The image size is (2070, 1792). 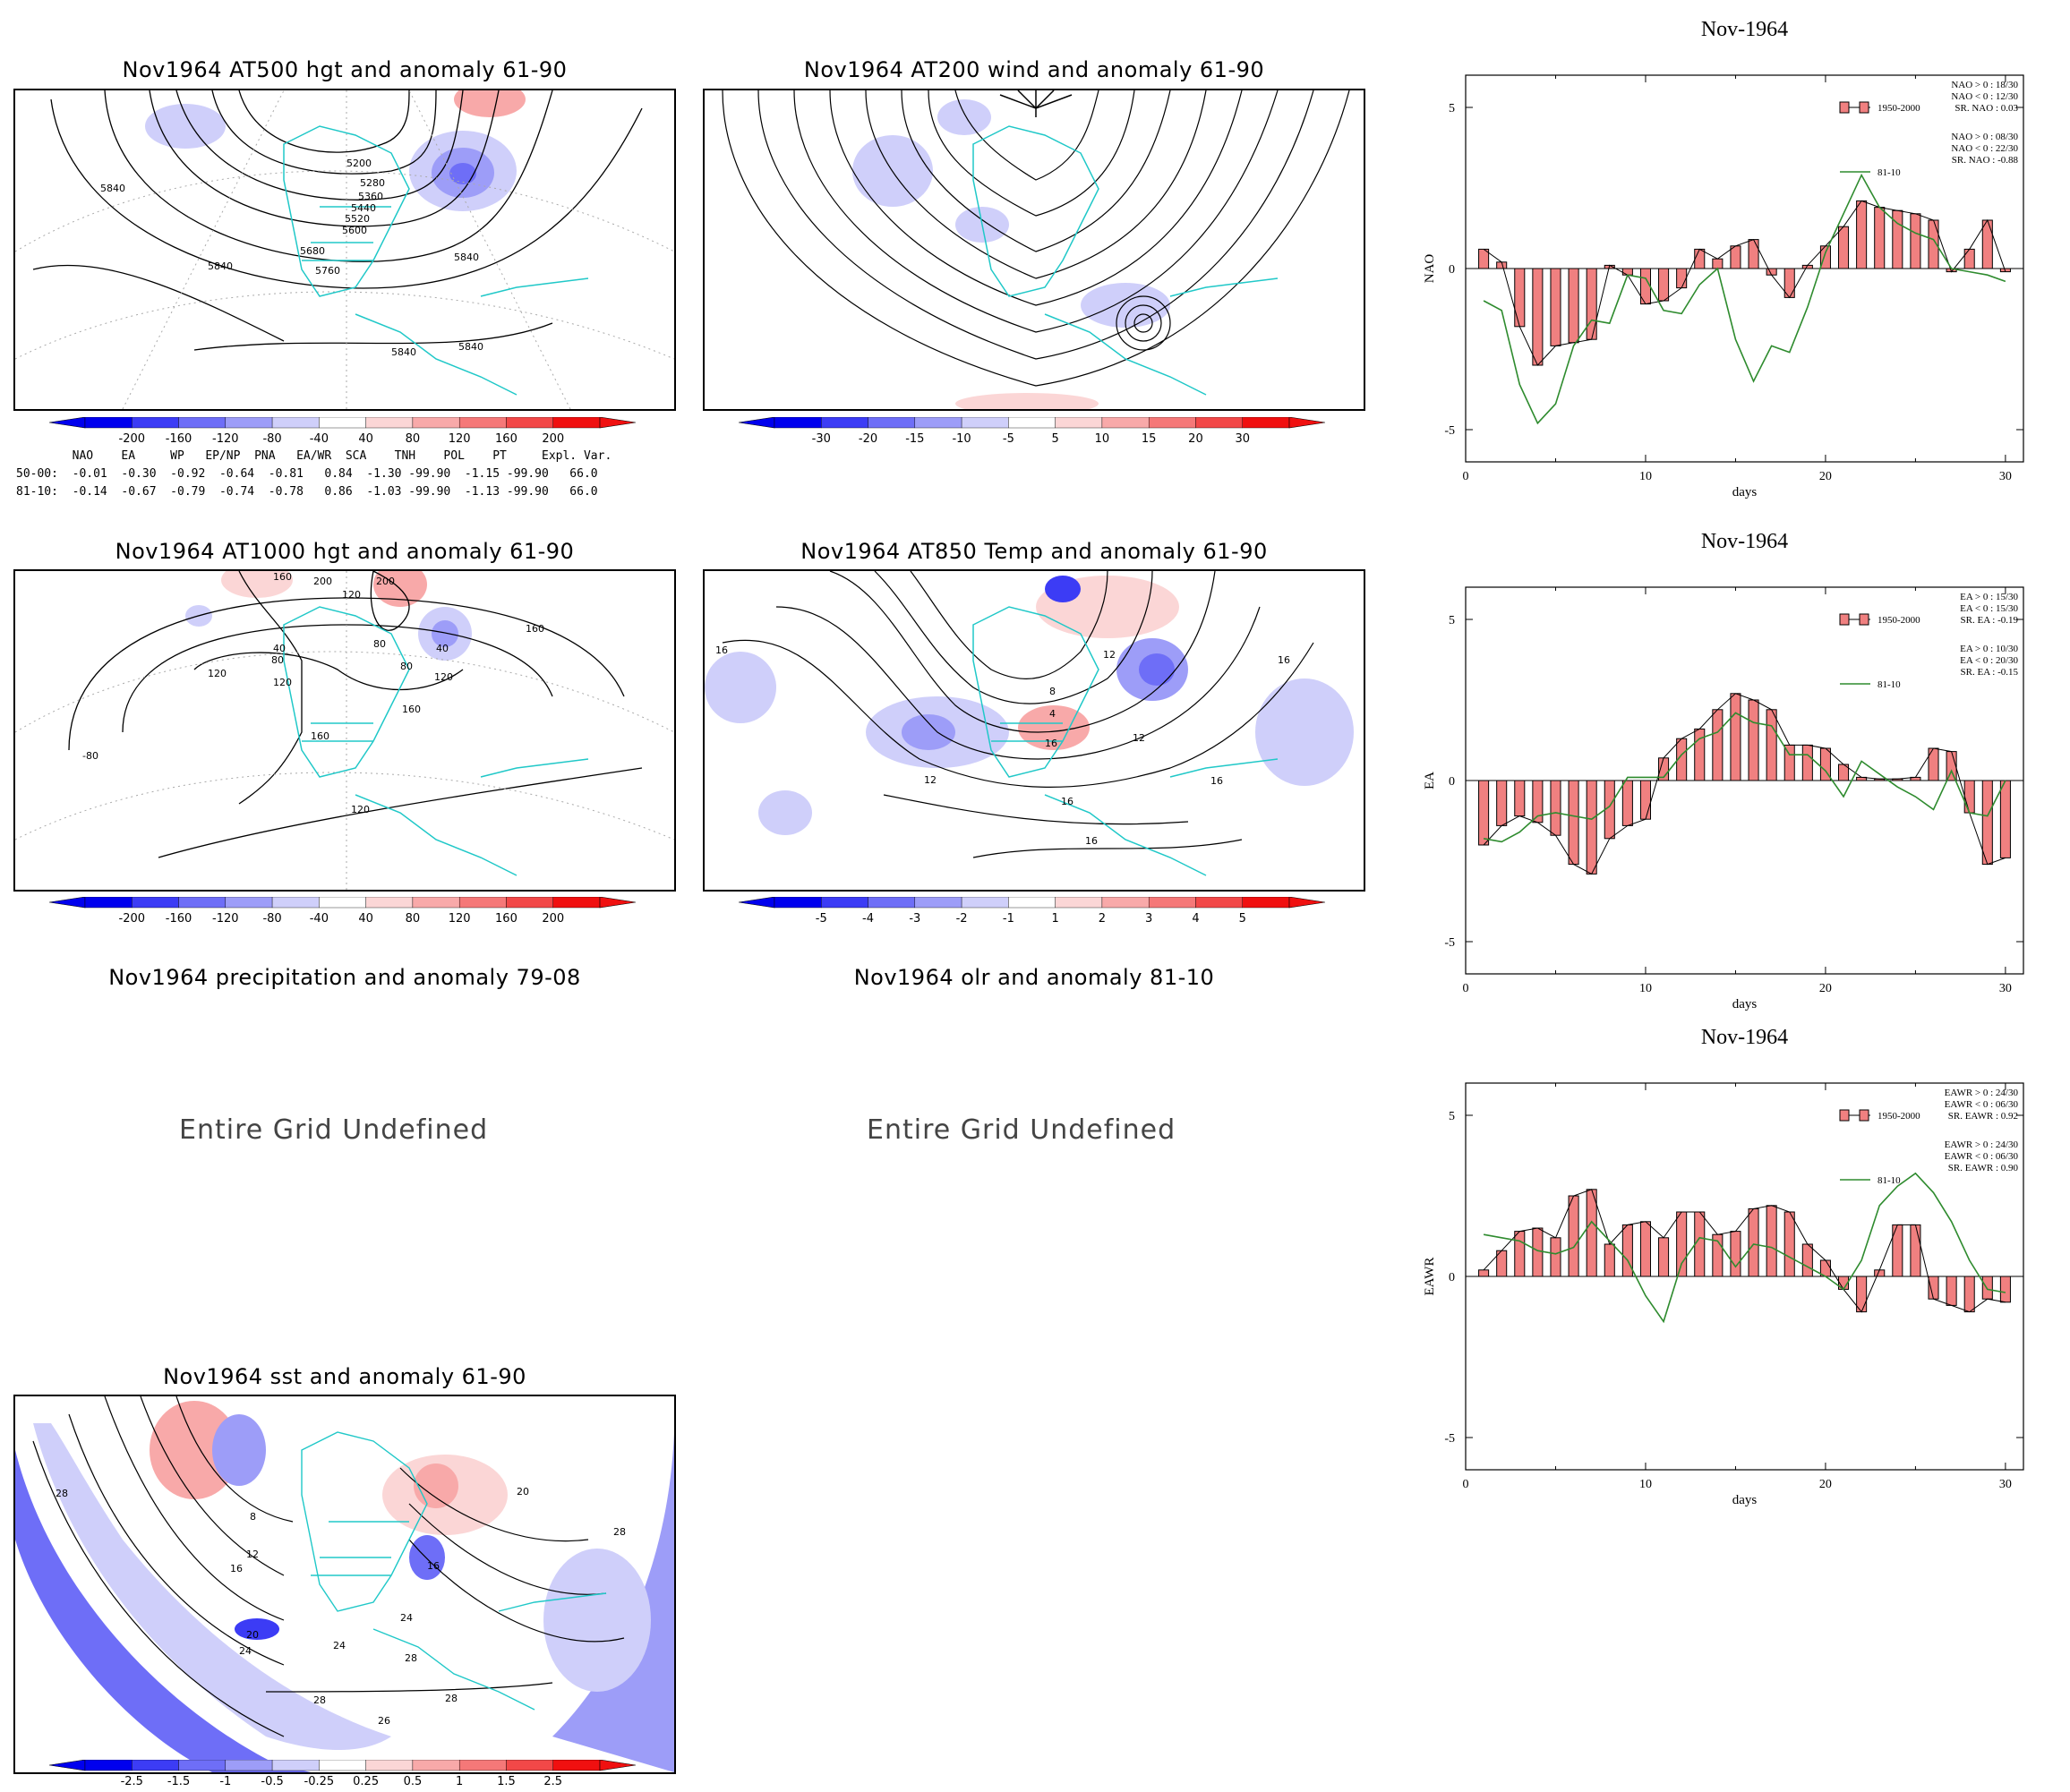 I want to click on colorbar-tick-label: 2, so click(x=1102, y=919).